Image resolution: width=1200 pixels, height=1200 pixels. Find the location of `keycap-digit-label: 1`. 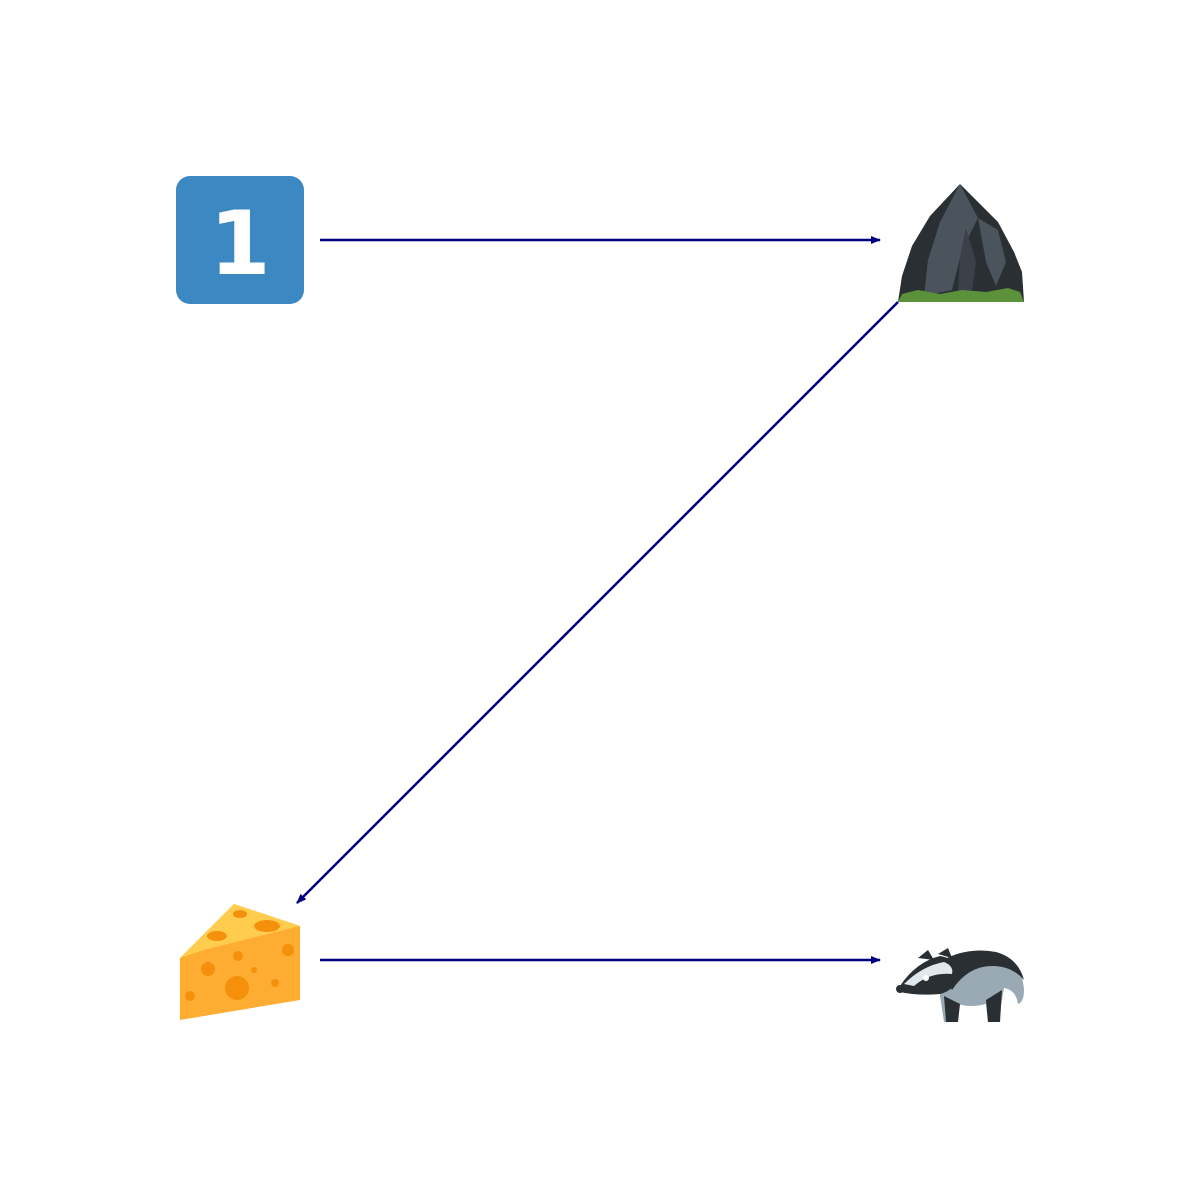

keycap-digit-label: 1 is located at coordinates (239, 243).